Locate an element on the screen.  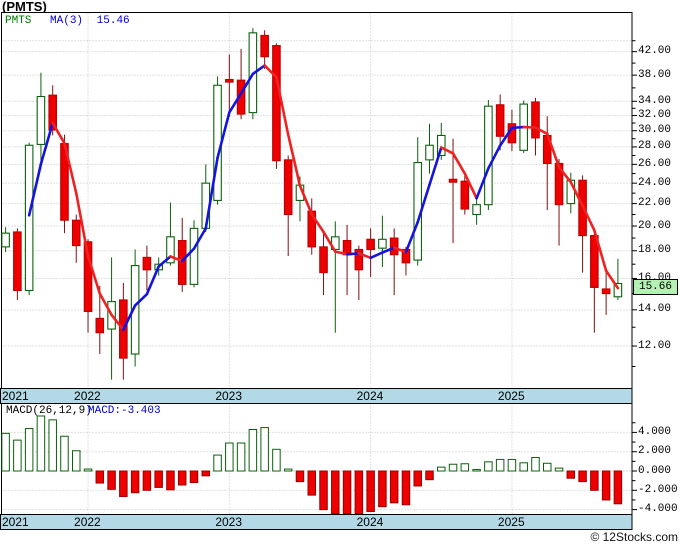
macd-axis-label: -4.000 is located at coordinates (658, 509).